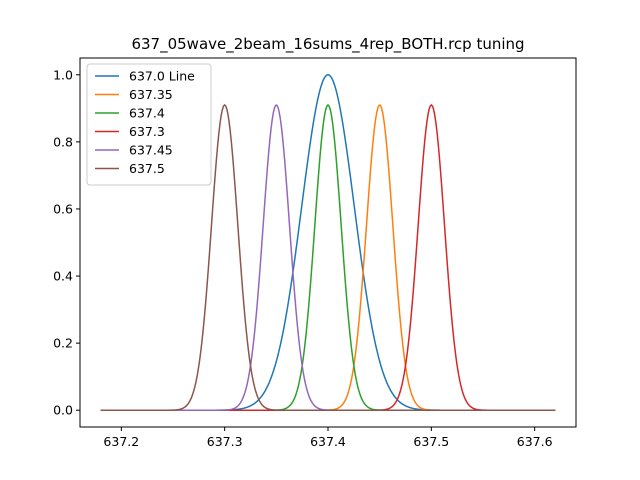 The height and width of the screenshot is (480, 640). I want to click on x-tick-label: 637.6, so click(535, 441).